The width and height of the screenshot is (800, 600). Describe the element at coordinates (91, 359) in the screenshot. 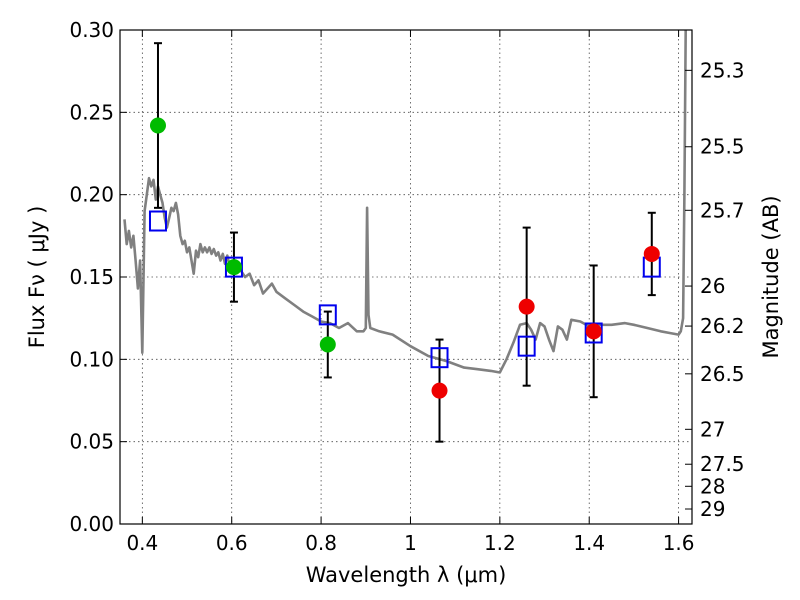

I see `y-tick-label: 0.10` at that location.